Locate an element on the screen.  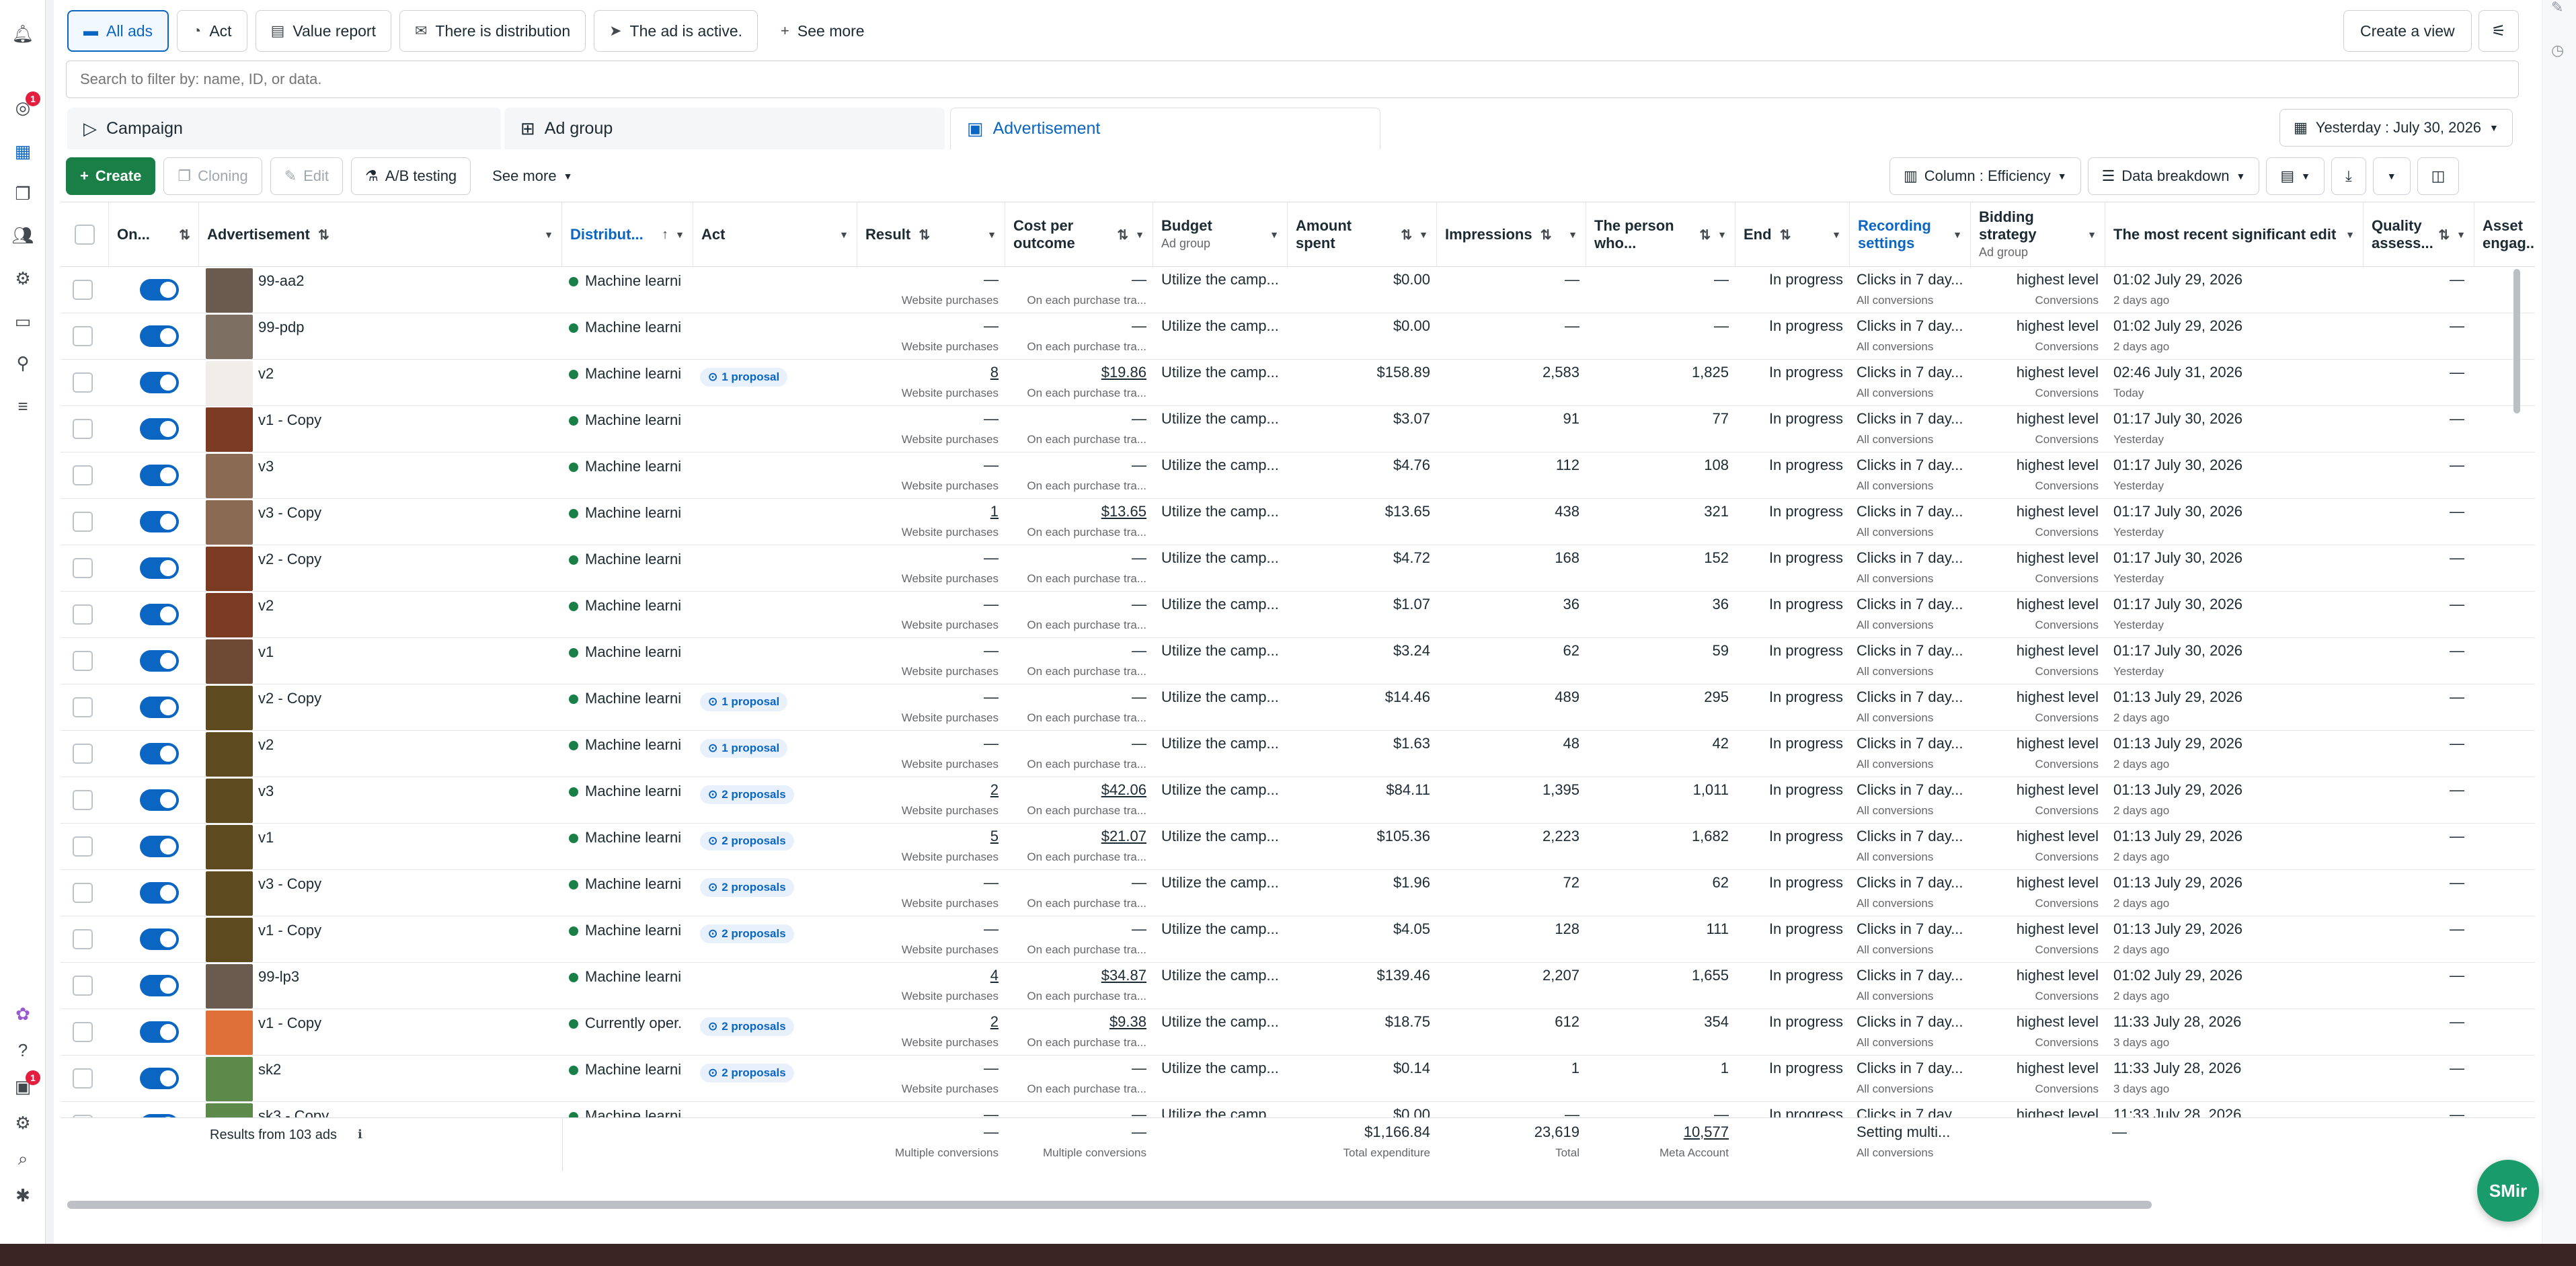
billing-icon: ▭ is located at coordinates (23, 321).